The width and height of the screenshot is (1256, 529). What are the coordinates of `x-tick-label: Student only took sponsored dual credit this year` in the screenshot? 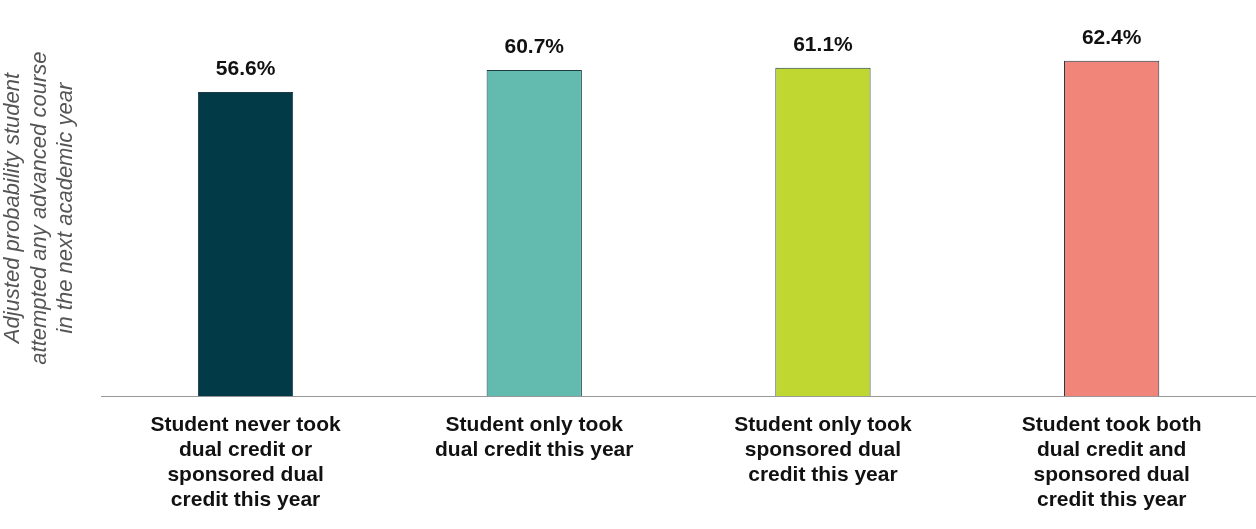 It's located at (823, 448).